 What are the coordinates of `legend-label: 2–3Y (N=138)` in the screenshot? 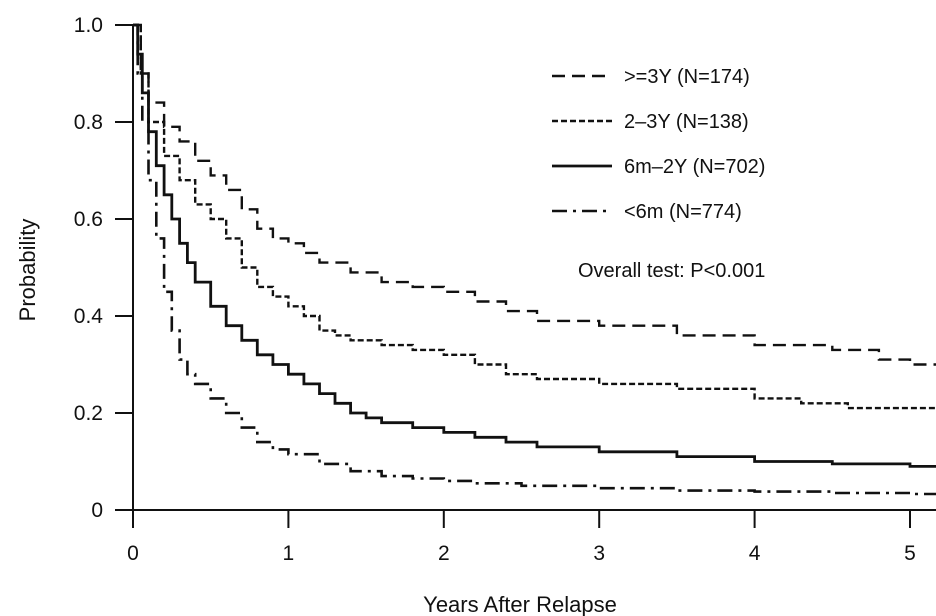 It's located at (686, 122).